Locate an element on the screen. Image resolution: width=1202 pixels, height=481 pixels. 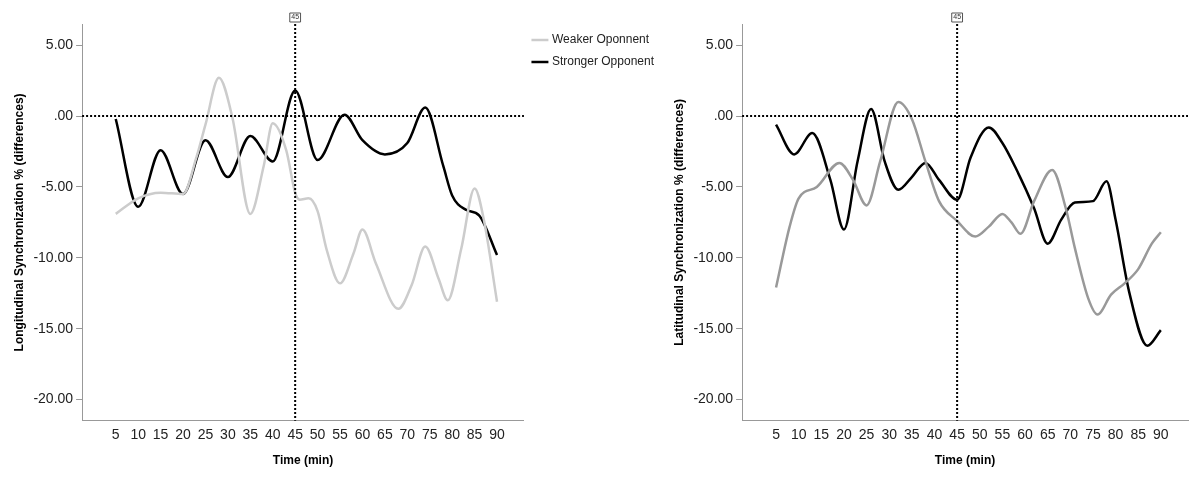
y-axis-title: Longitudinal Synchronization % (differences) is located at coordinates (18, 222).